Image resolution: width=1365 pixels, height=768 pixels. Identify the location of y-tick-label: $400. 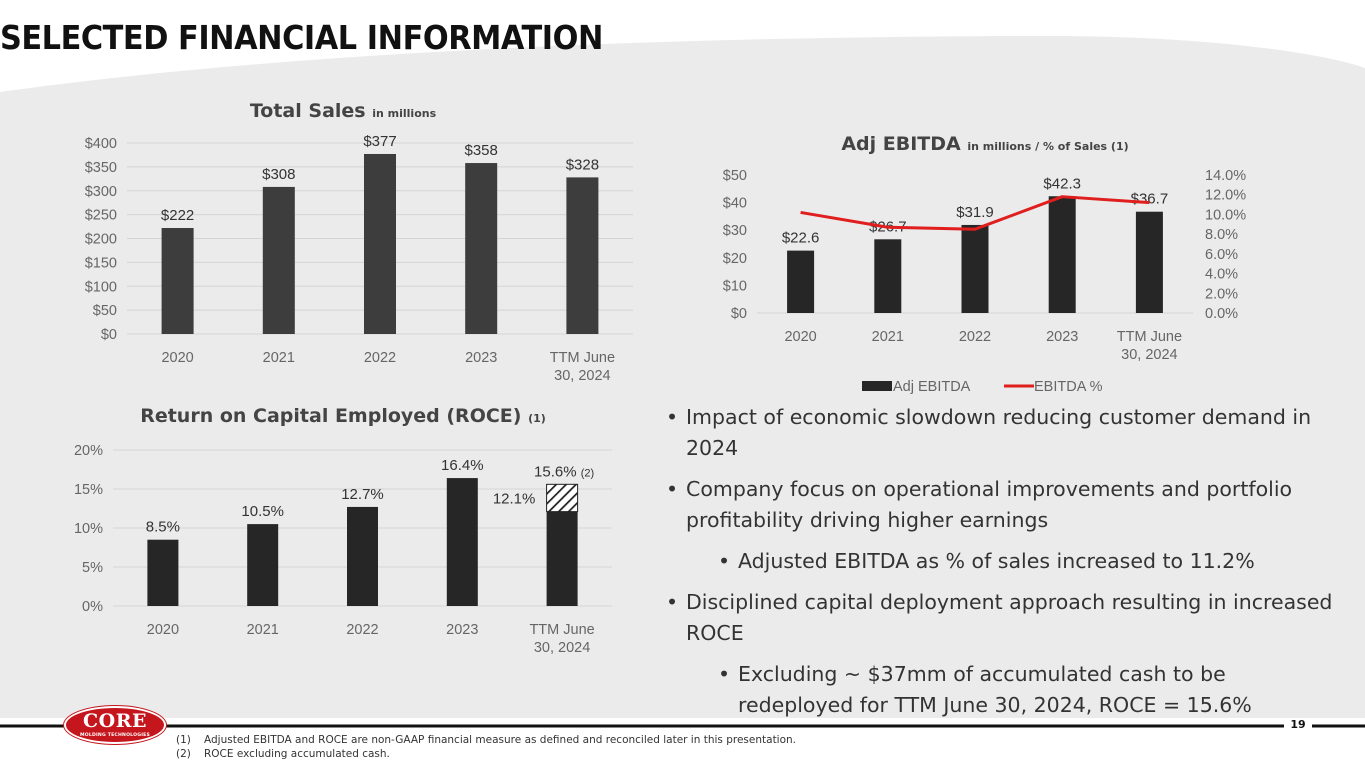
(101, 144).